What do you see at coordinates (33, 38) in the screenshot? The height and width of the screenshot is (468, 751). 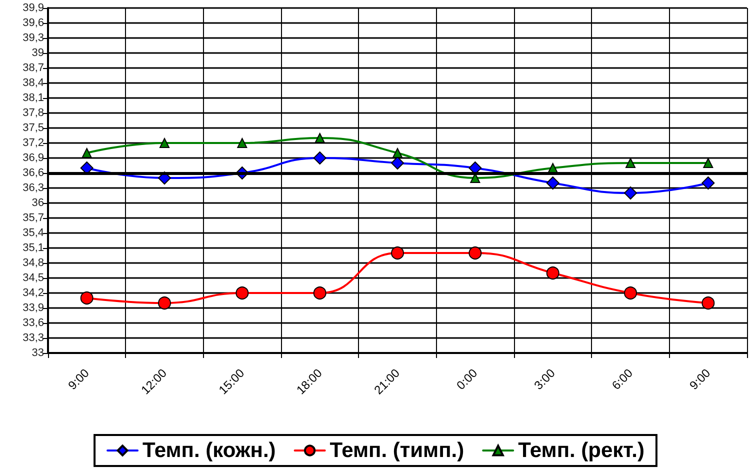 I see `y-tick-label: 39,3` at bounding box center [33, 38].